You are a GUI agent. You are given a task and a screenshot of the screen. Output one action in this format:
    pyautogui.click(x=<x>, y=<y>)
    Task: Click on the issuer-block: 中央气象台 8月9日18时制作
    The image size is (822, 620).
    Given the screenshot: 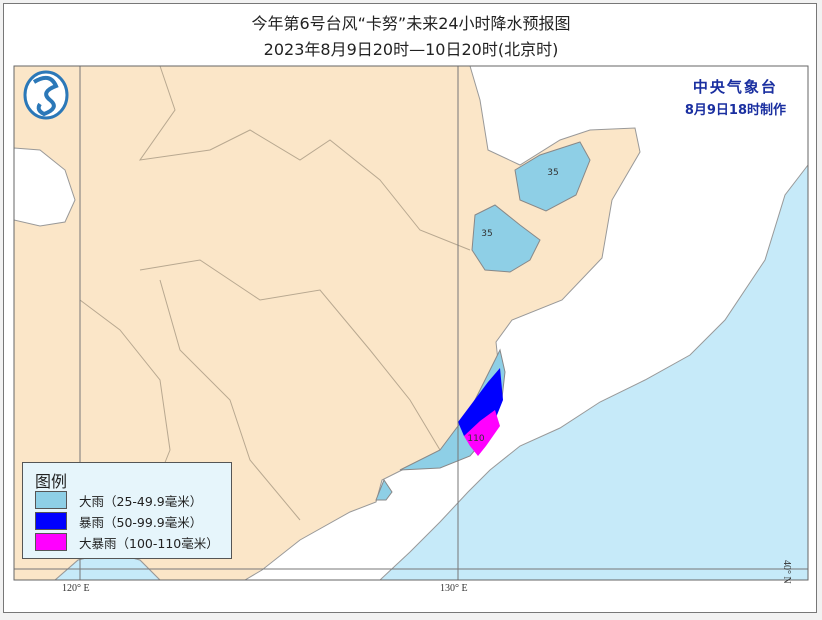 What is the action you would take?
    pyautogui.click(x=735, y=97)
    